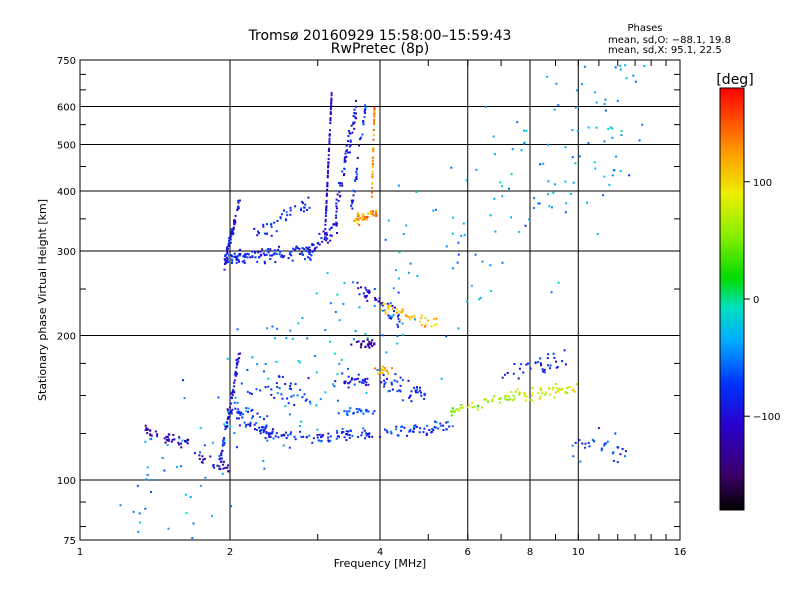 This screenshot has width=800, height=600. What do you see at coordinates (80, 552) in the screenshot?
I see `x-tick-label: 1` at bounding box center [80, 552].